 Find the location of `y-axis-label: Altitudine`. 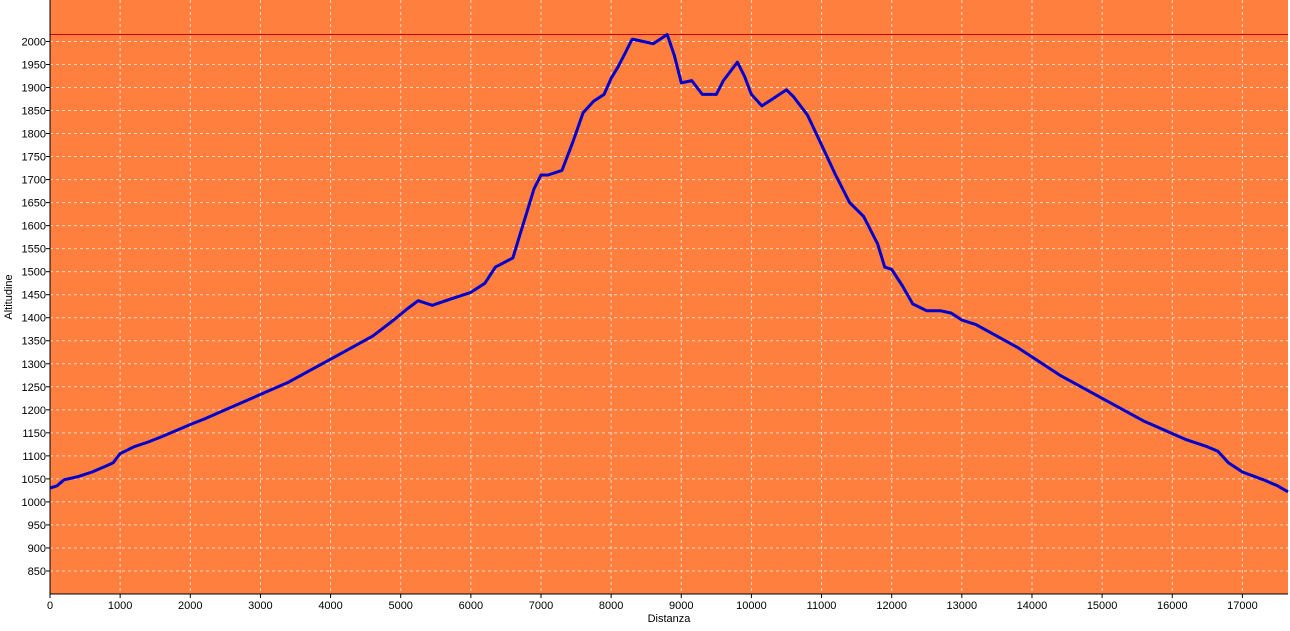

y-axis-label: Altitudine is located at coordinates (9, 296).